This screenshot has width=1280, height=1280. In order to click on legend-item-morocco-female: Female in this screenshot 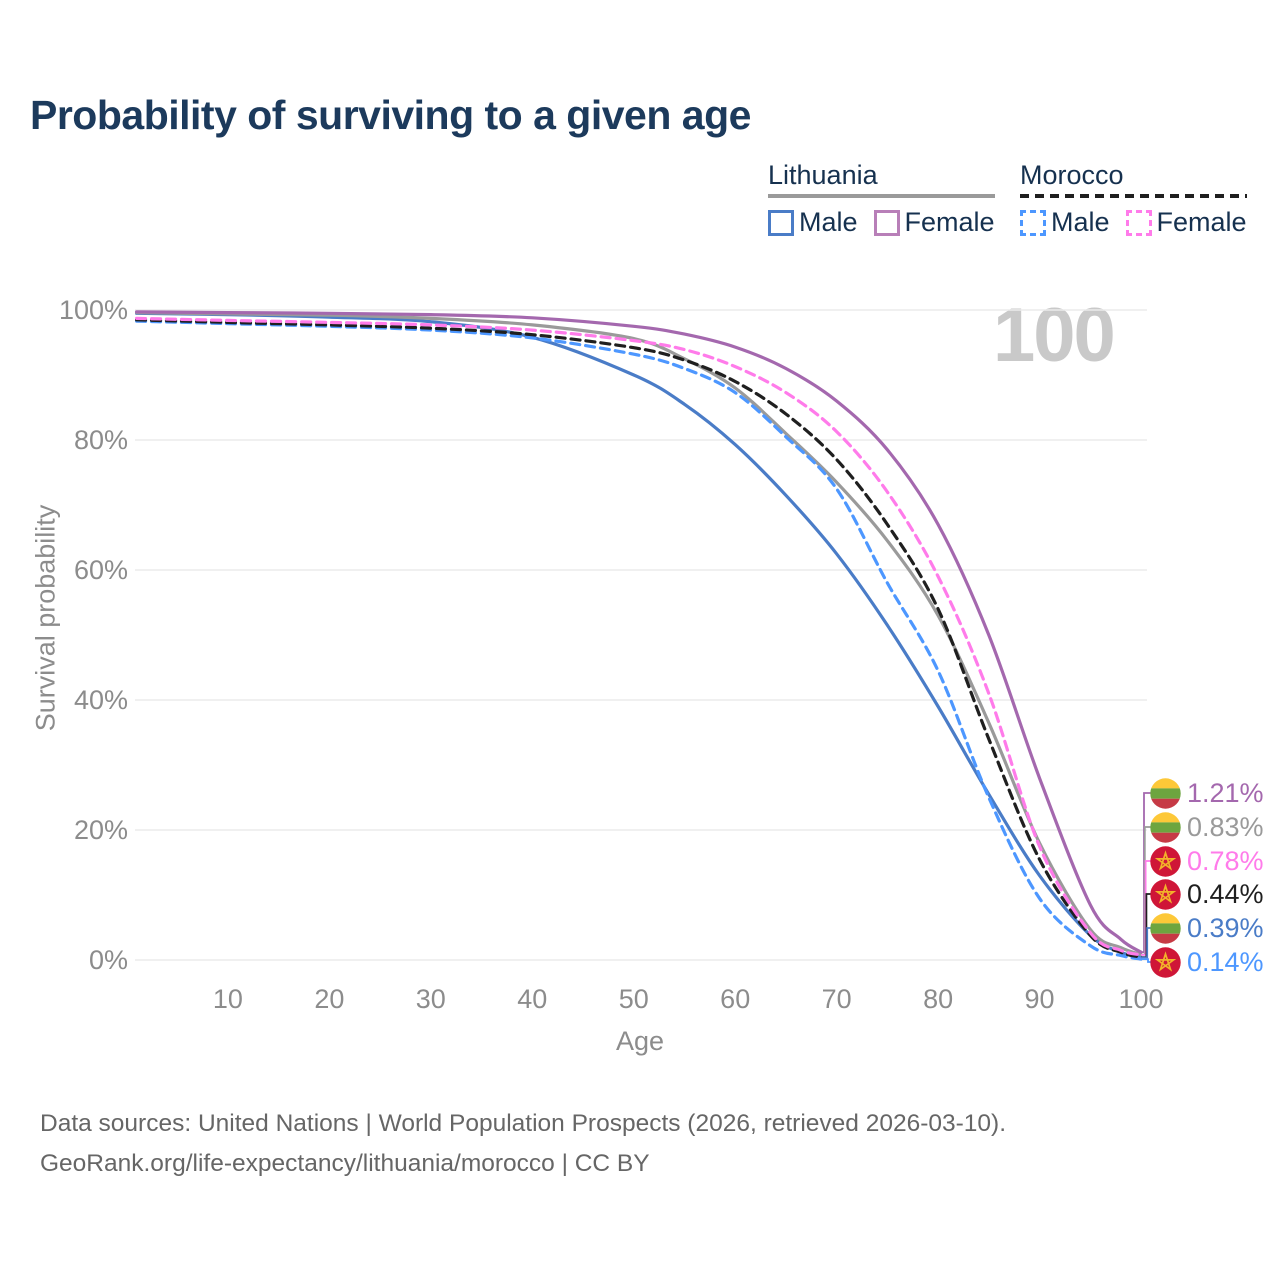, I will do `click(1186, 222)`.